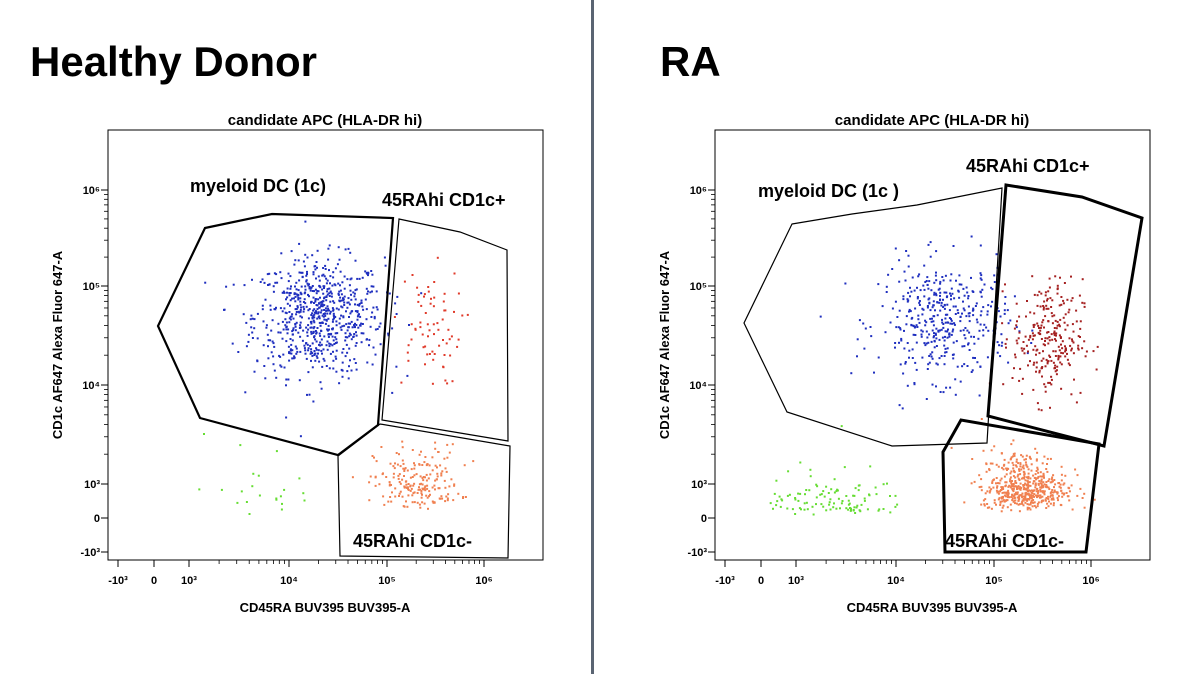  I want to click on x-axis-label: CD45RA BUV395 BUV395-A, so click(932, 607).